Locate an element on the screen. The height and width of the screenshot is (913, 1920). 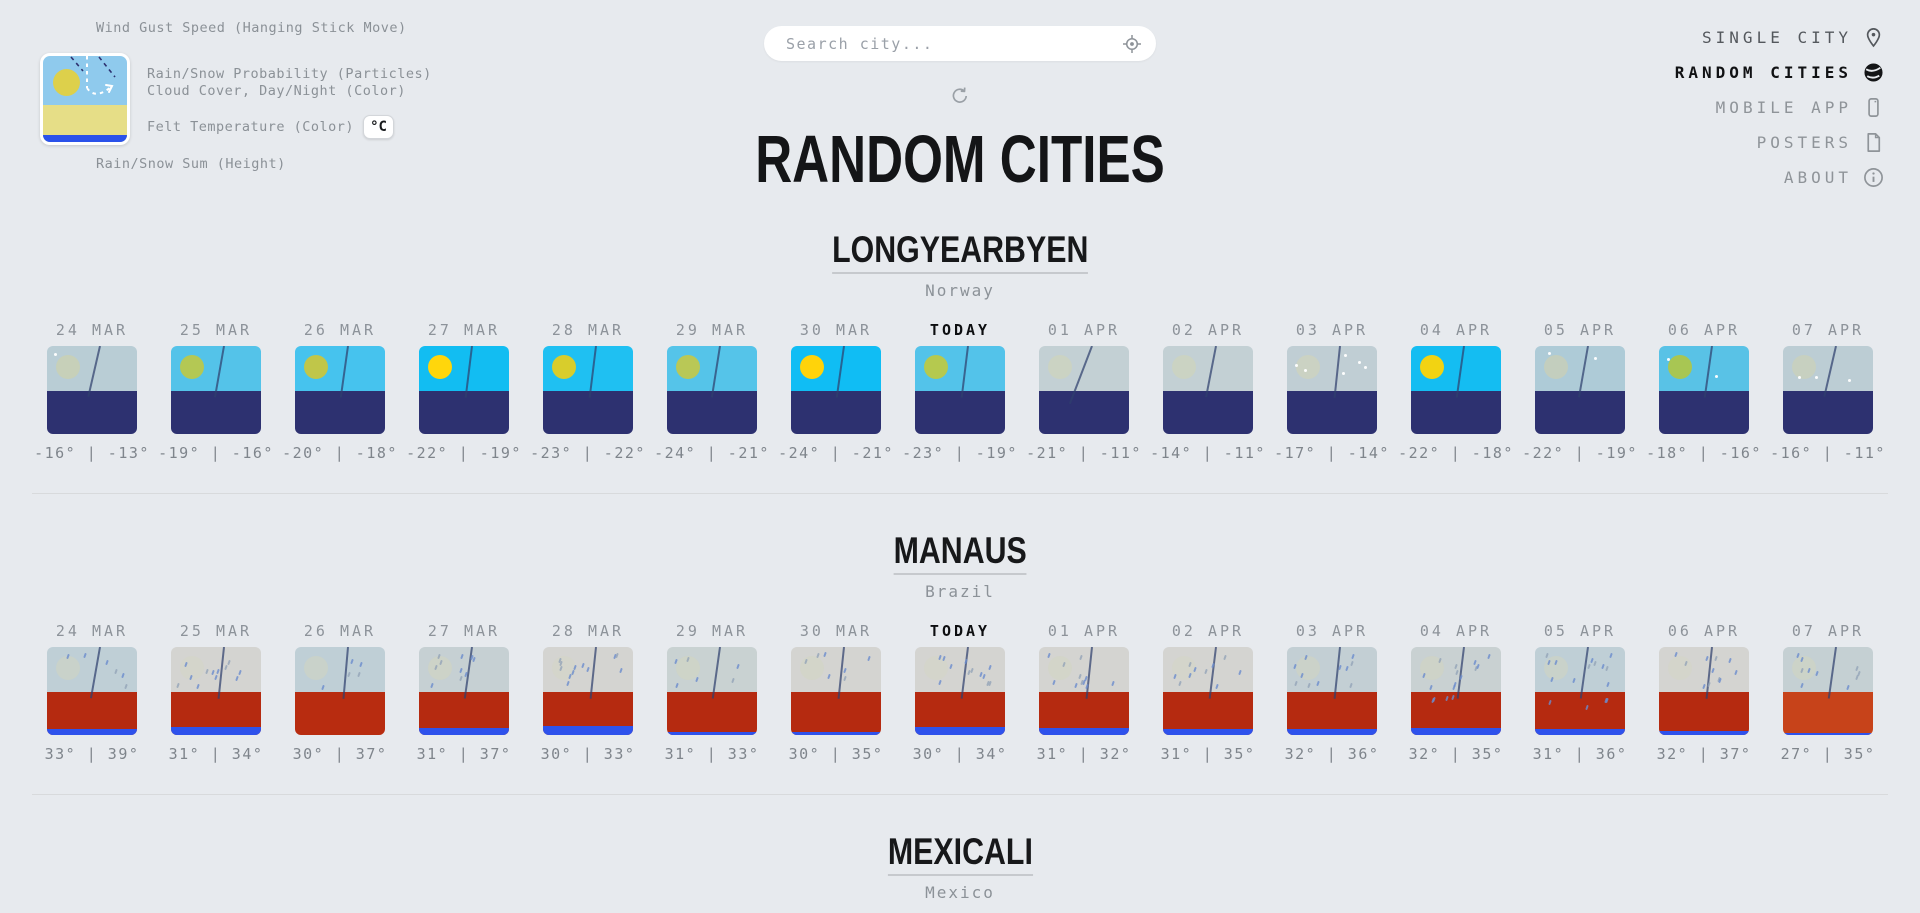
day-temperature-label: 30° | 37° is located at coordinates (340, 754).